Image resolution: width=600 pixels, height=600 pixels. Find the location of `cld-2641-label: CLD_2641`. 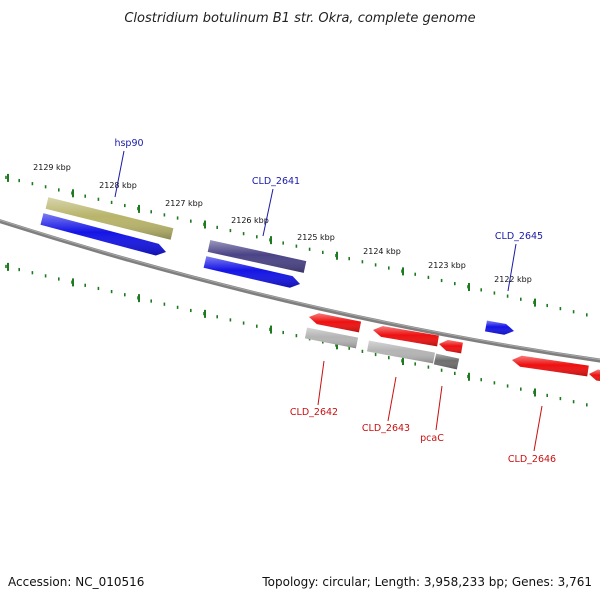

cld-2641-label: CLD_2641 is located at coordinates (276, 181).